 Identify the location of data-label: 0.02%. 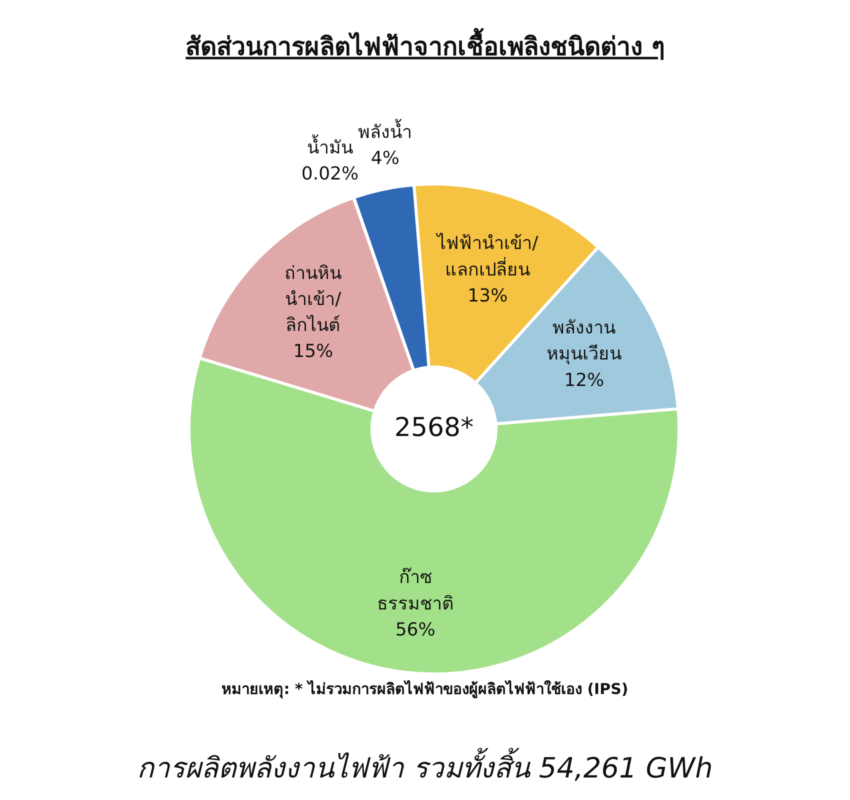
(330, 173).